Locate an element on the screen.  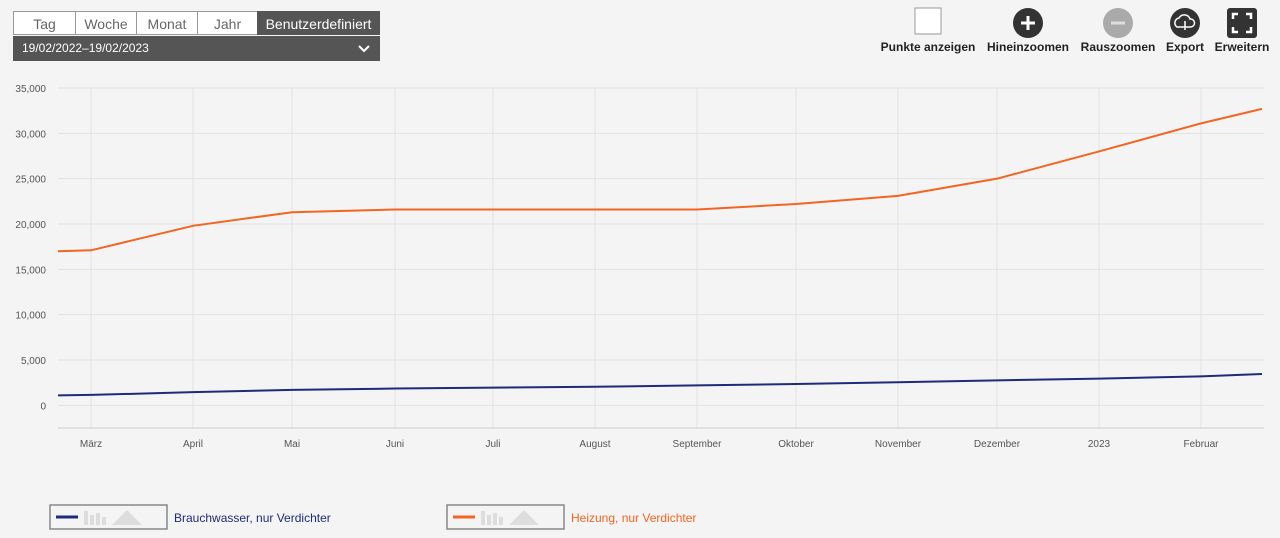
y-tick-label: 25,000 is located at coordinates (30, 180).